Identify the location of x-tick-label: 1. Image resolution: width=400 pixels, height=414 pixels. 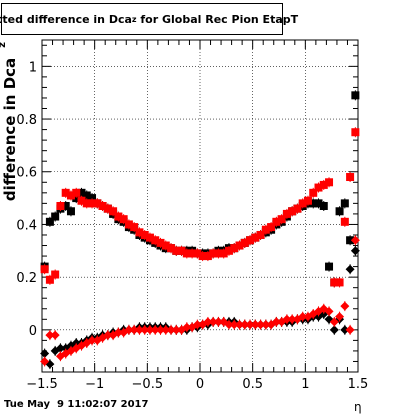
(305, 384).